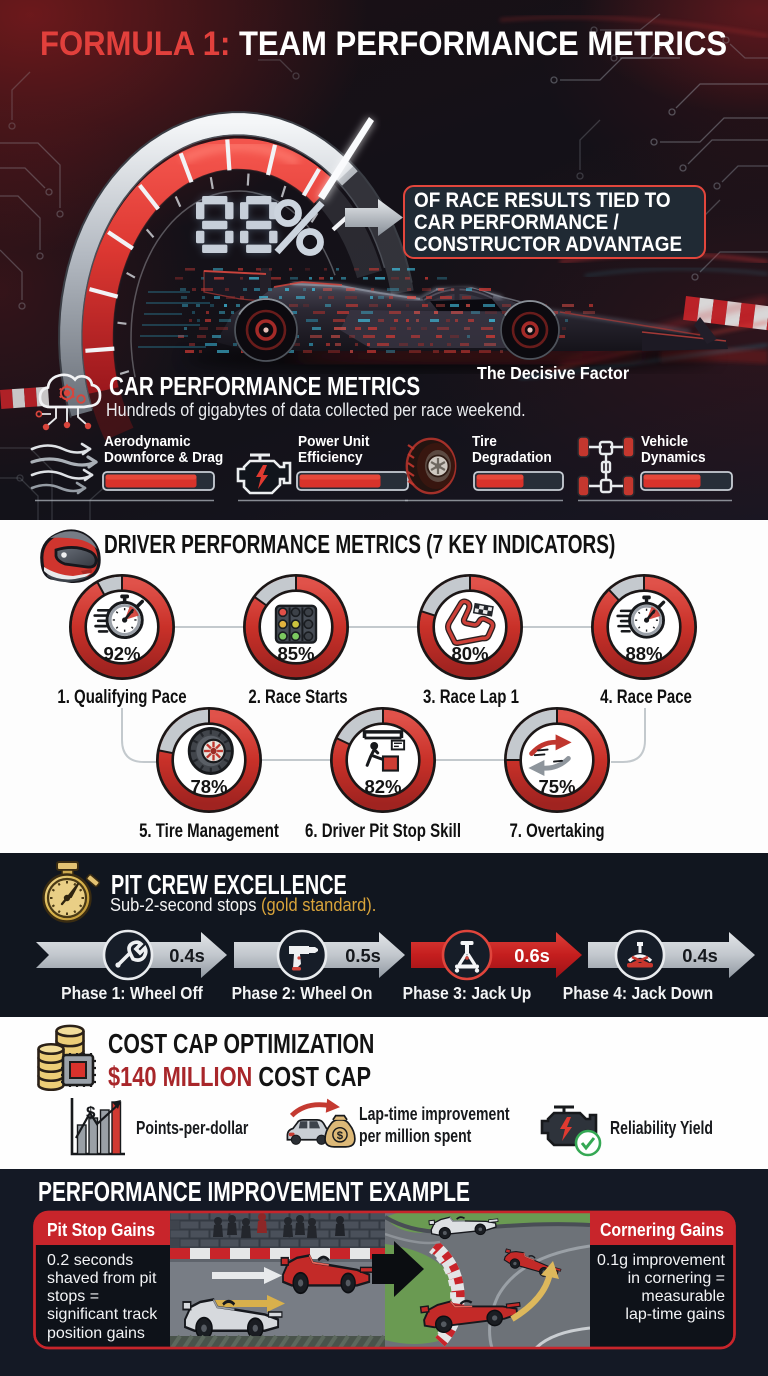 The width and height of the screenshot is (768, 1376). Describe the element at coordinates (121, 653) in the screenshot. I see `svg-text: 92%` at that location.